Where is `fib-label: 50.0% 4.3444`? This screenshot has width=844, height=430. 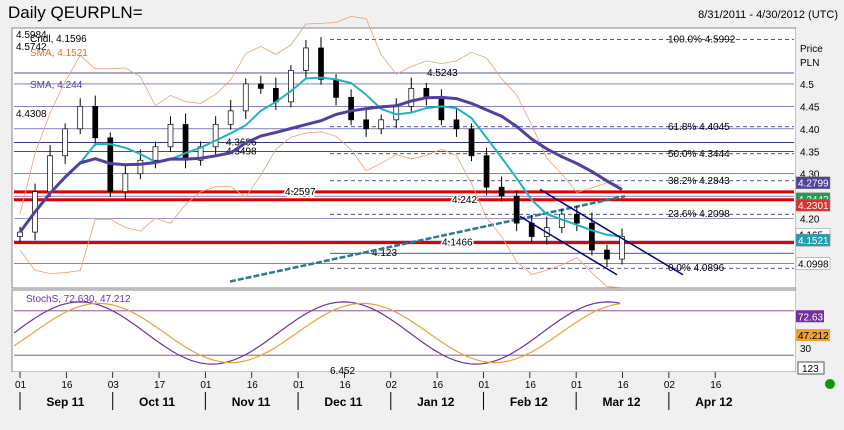
fib-label: 50.0% 4.3444 is located at coordinates (699, 154).